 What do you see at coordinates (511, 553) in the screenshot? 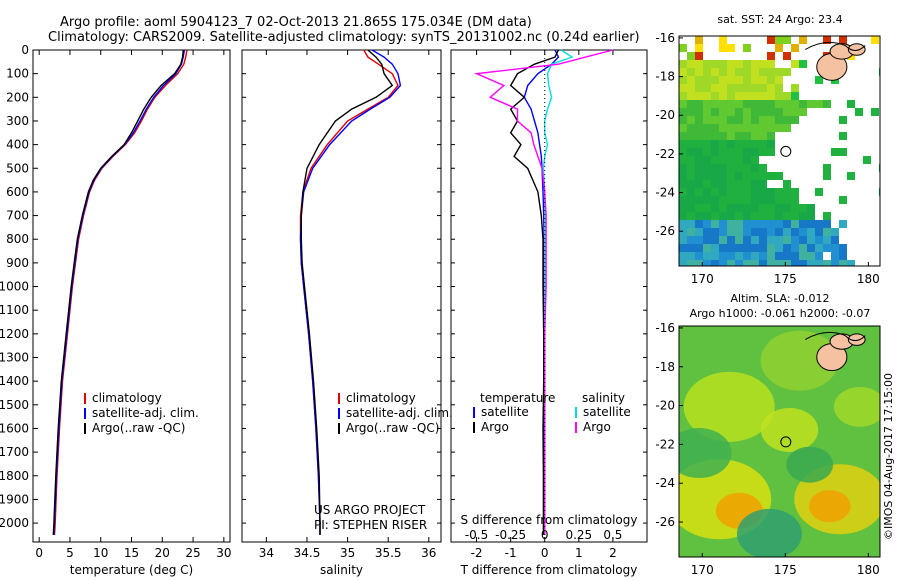
I see `x-tick-label: -1` at bounding box center [511, 553].